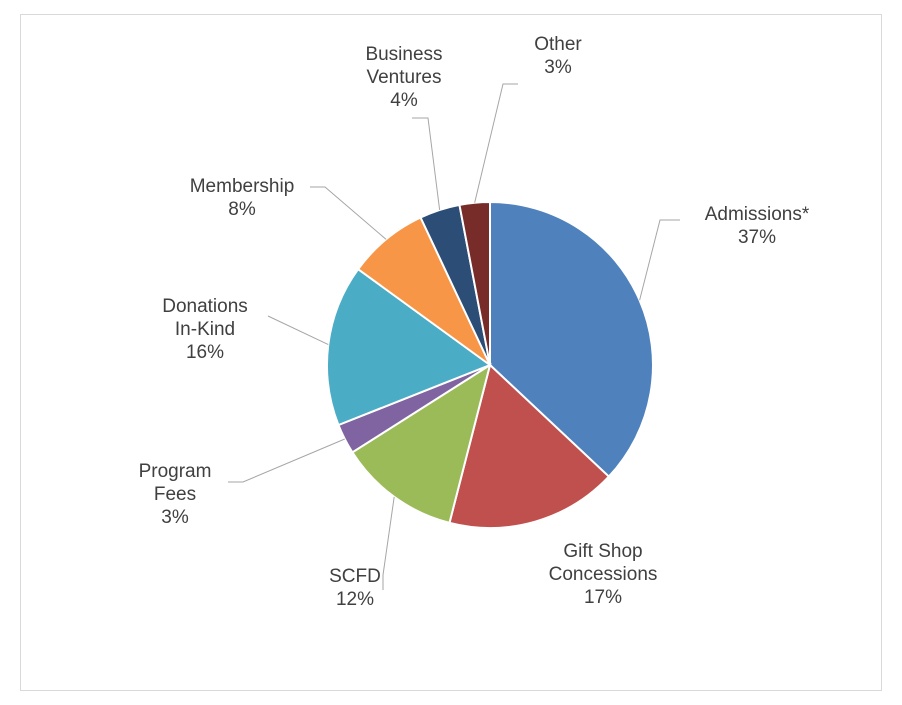 Image resolution: width=902 pixels, height=705 pixels. I want to click on value-label: 16%, so click(205, 352).